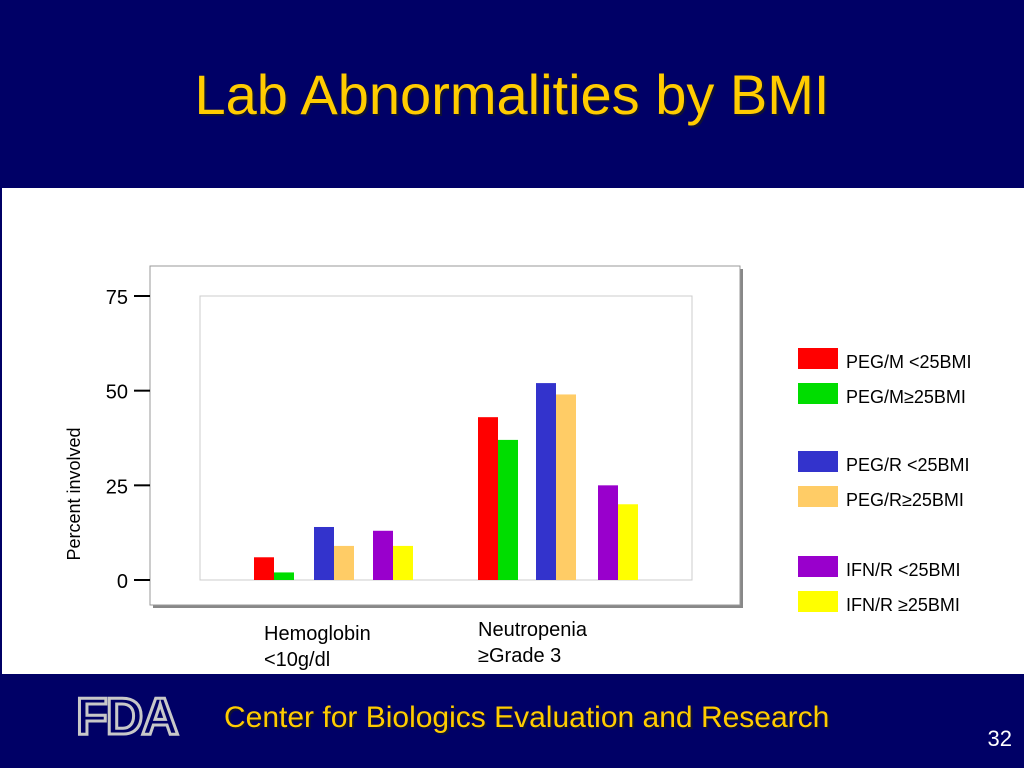 The image size is (1024, 768). I want to click on y-tick-label: 50, so click(117, 393).